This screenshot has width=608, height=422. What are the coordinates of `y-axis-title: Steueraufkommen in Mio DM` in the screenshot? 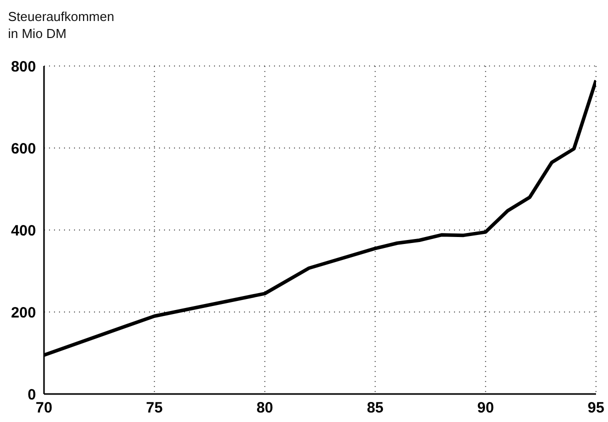 It's located at (61, 25).